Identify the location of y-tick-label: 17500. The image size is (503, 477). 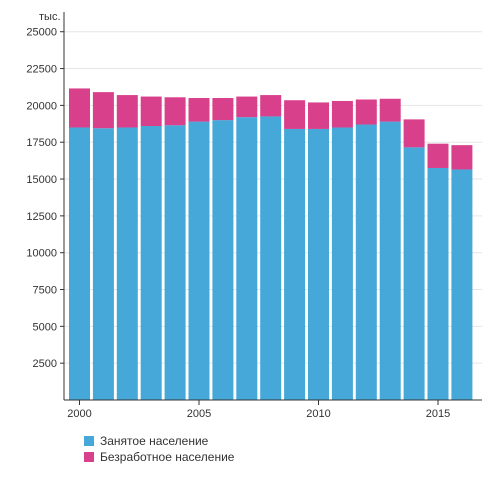
(41, 143).